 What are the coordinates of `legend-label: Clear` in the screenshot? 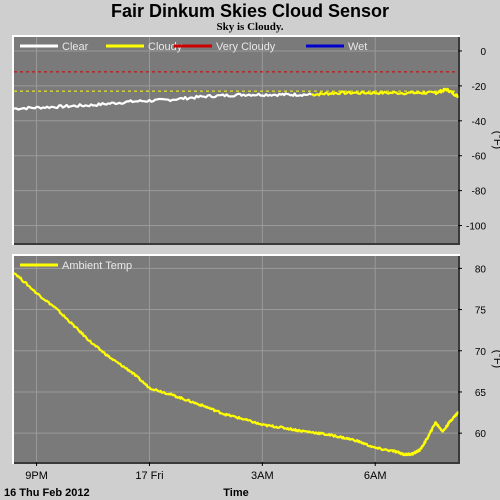 It's located at (75, 47).